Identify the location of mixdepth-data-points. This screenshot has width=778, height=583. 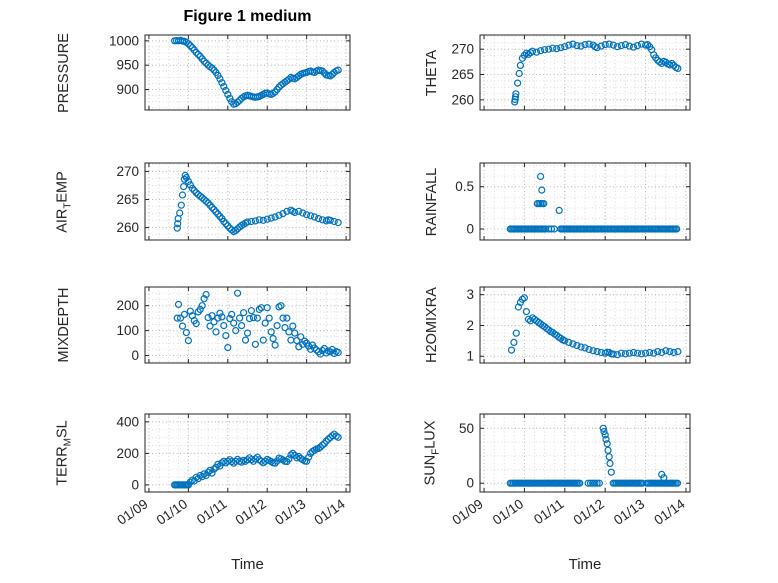
(257, 323).